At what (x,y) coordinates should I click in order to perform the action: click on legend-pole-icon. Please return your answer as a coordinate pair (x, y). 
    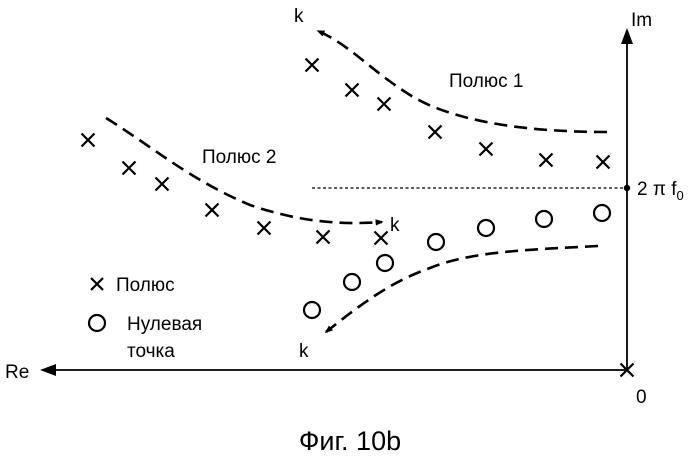
    Looking at the image, I should click on (97, 284).